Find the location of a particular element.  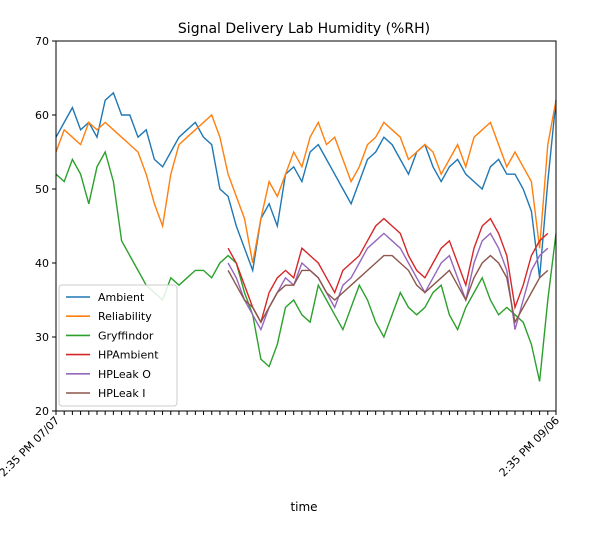

y-tick-label: 40 is located at coordinates (42, 263).